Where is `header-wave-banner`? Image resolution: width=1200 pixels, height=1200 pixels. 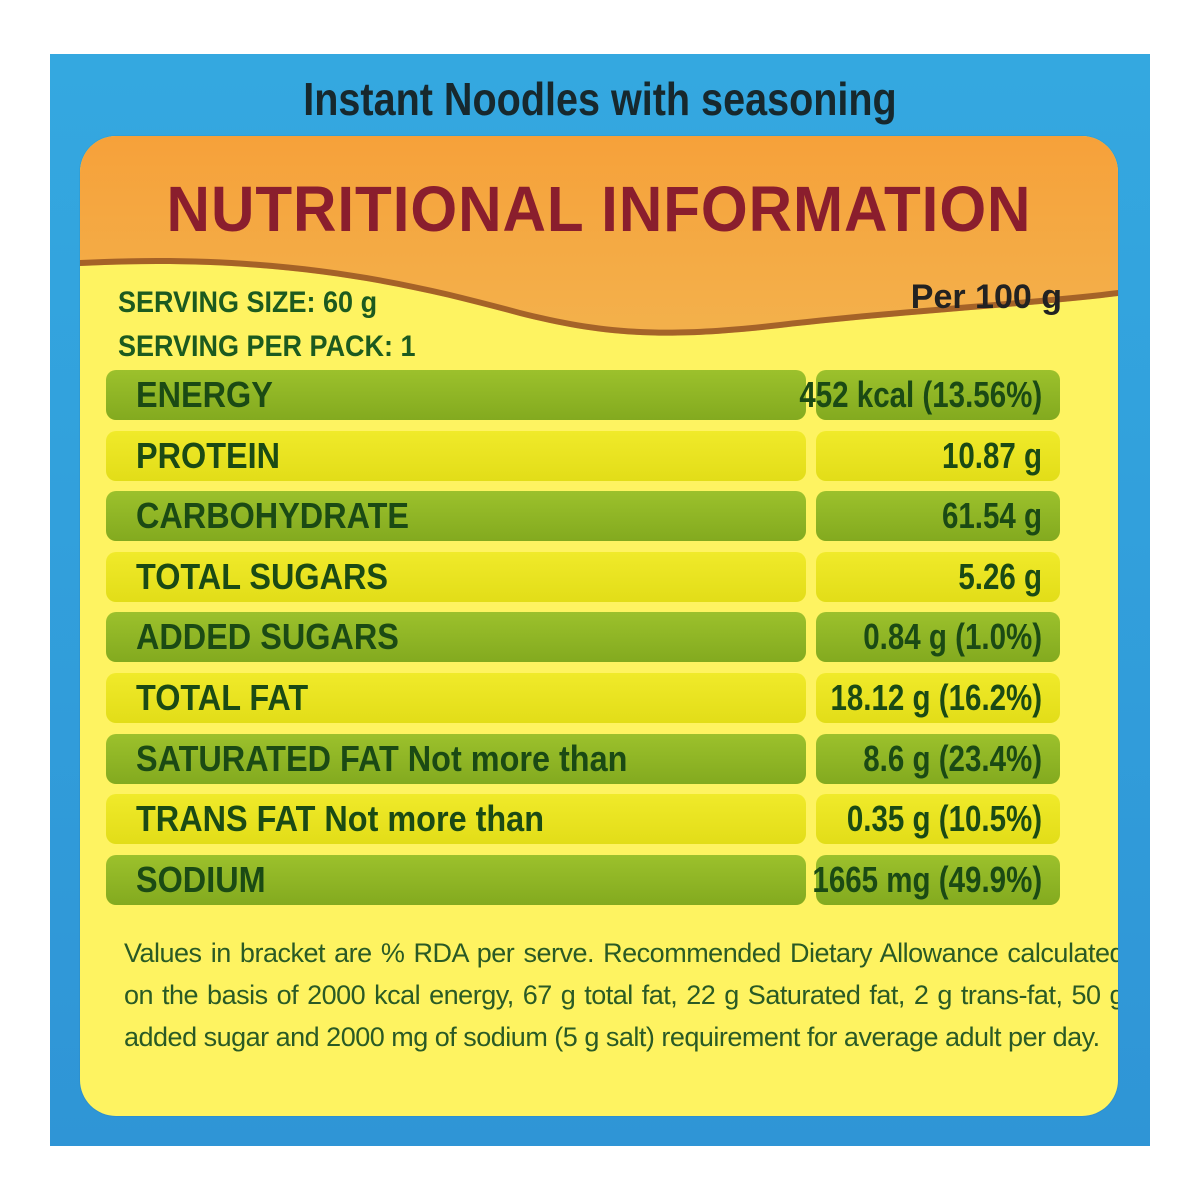 header-wave-banner is located at coordinates (599, 236).